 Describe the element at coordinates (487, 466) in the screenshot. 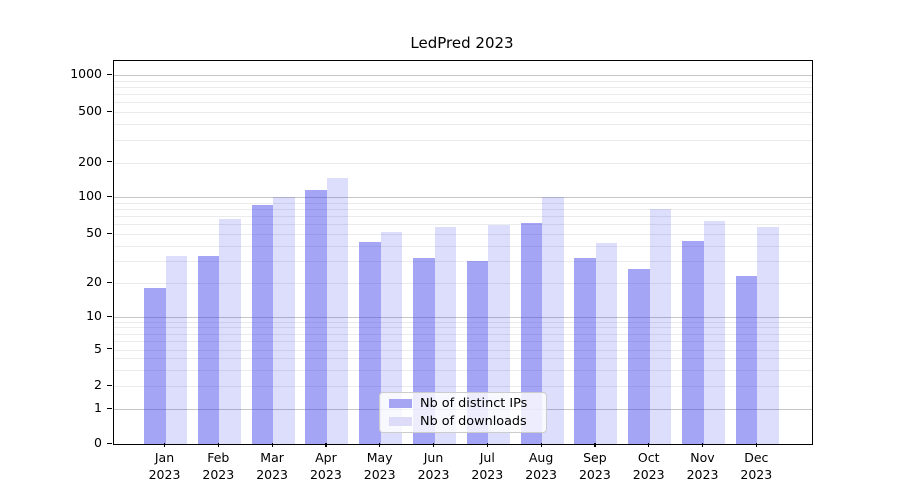

I see `x-tick-label: Jul 2023` at that location.